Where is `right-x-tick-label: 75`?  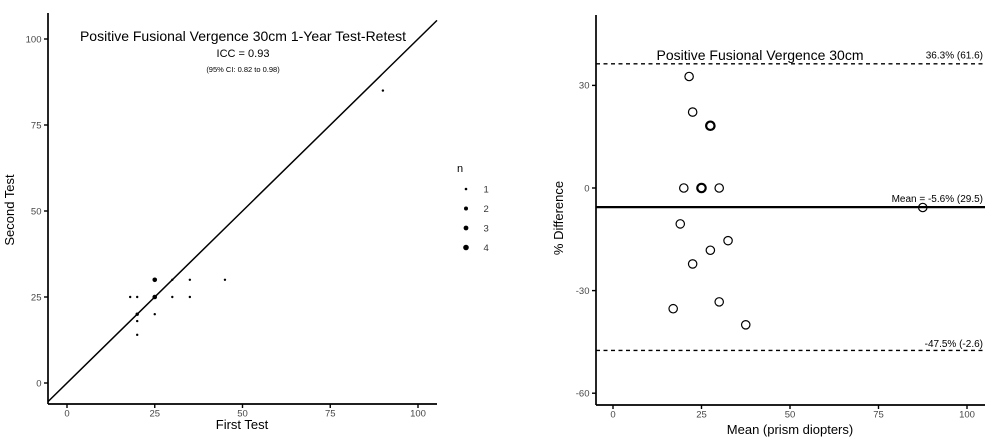 right-x-tick-label: 75 is located at coordinates (878, 415).